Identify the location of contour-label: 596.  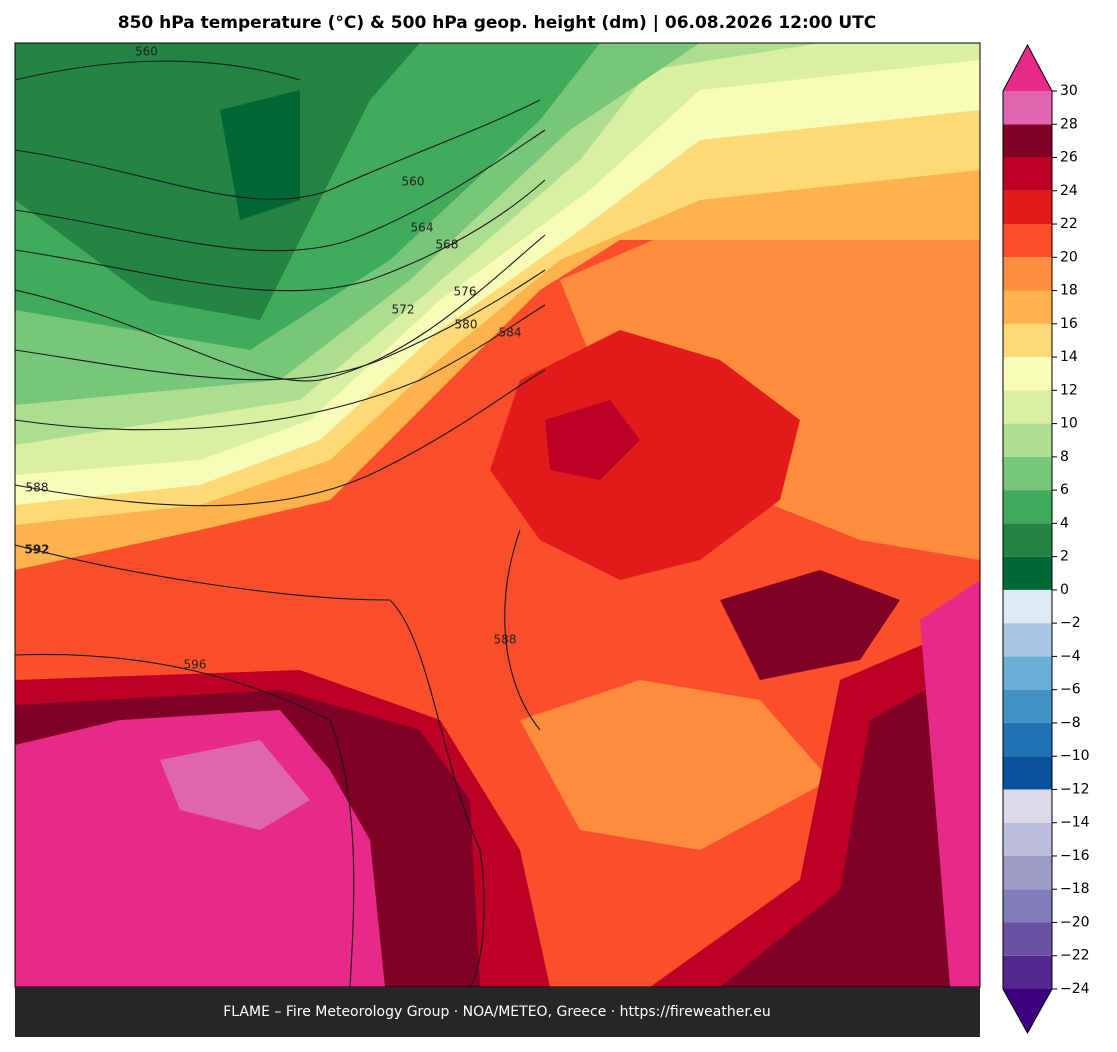
(195, 665).